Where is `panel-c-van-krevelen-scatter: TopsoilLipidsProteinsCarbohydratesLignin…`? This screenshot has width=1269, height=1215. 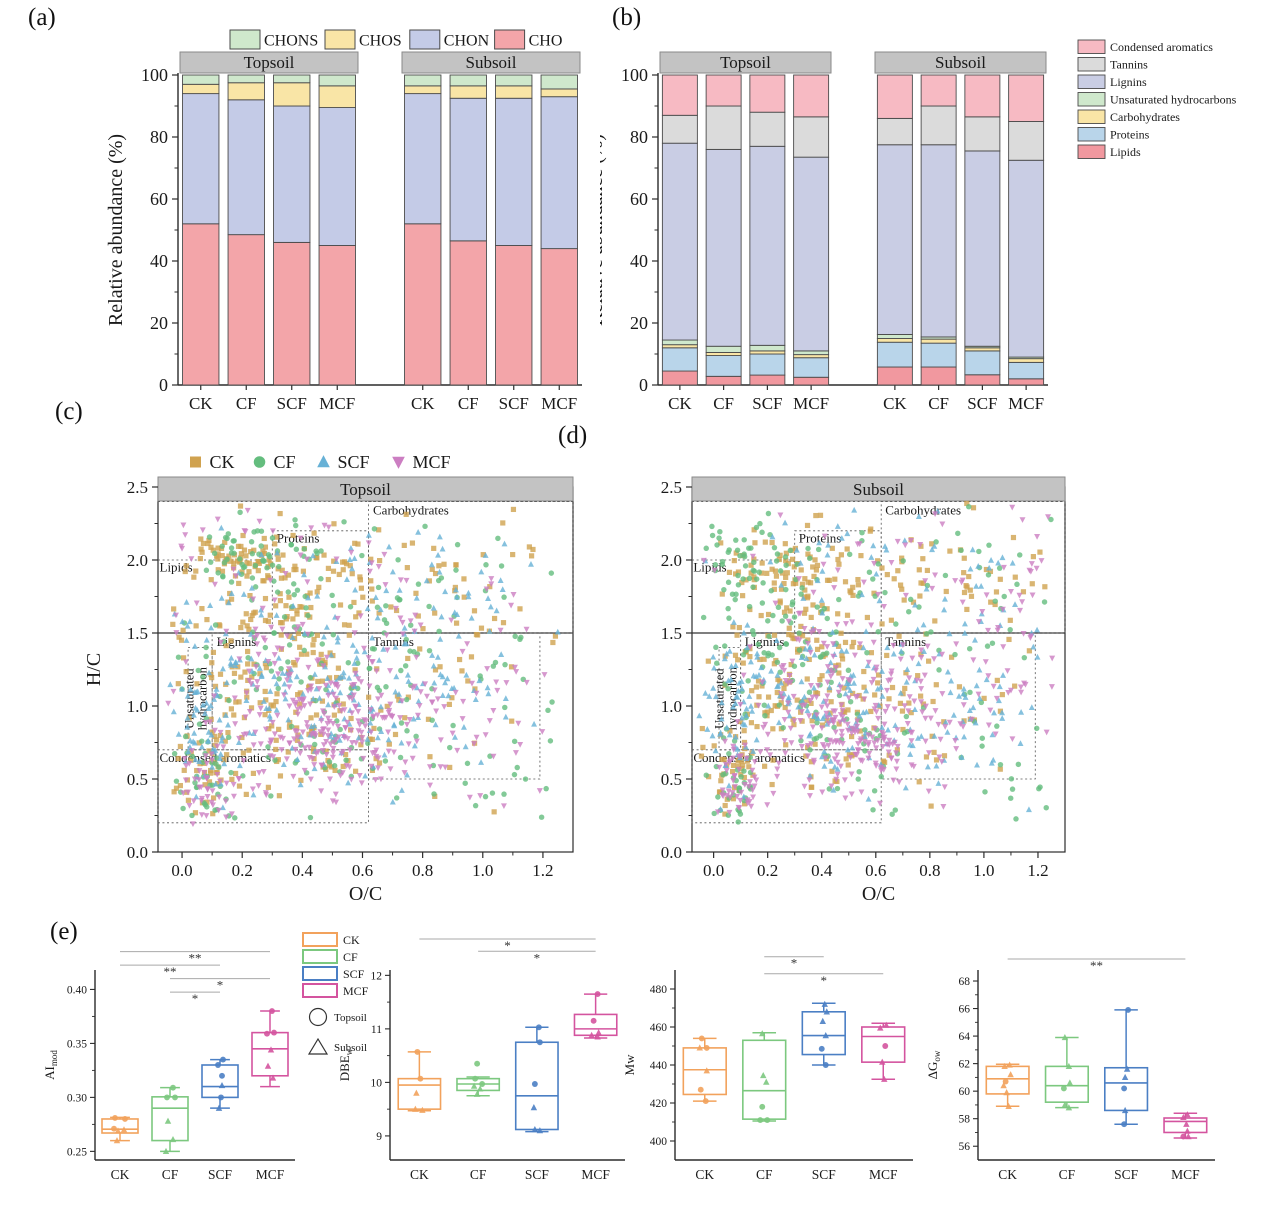
panel-c-van-krevelen-scatter: TopsoilLipidsProteinsCarbohydratesLignin… is located at coordinates (328, 678).